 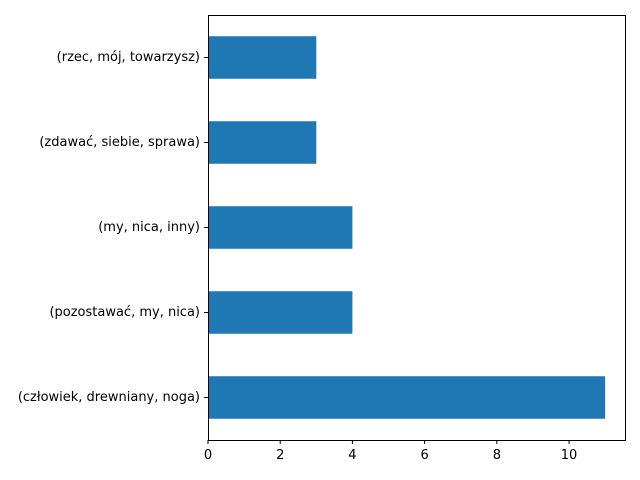 What do you see at coordinates (208, 455) in the screenshot?
I see `x-tick-label: 0` at bounding box center [208, 455].